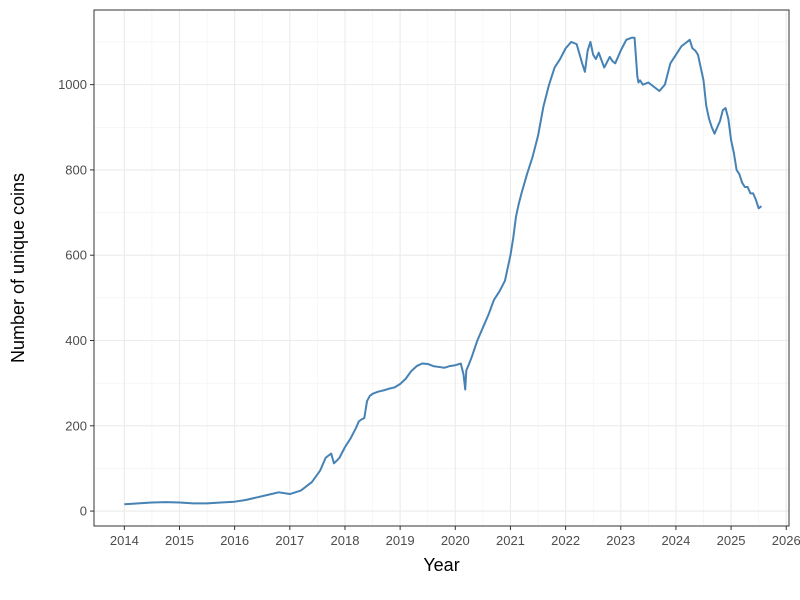  Describe the element at coordinates (620, 540) in the screenshot. I see `x-tick-label: 2023` at that location.